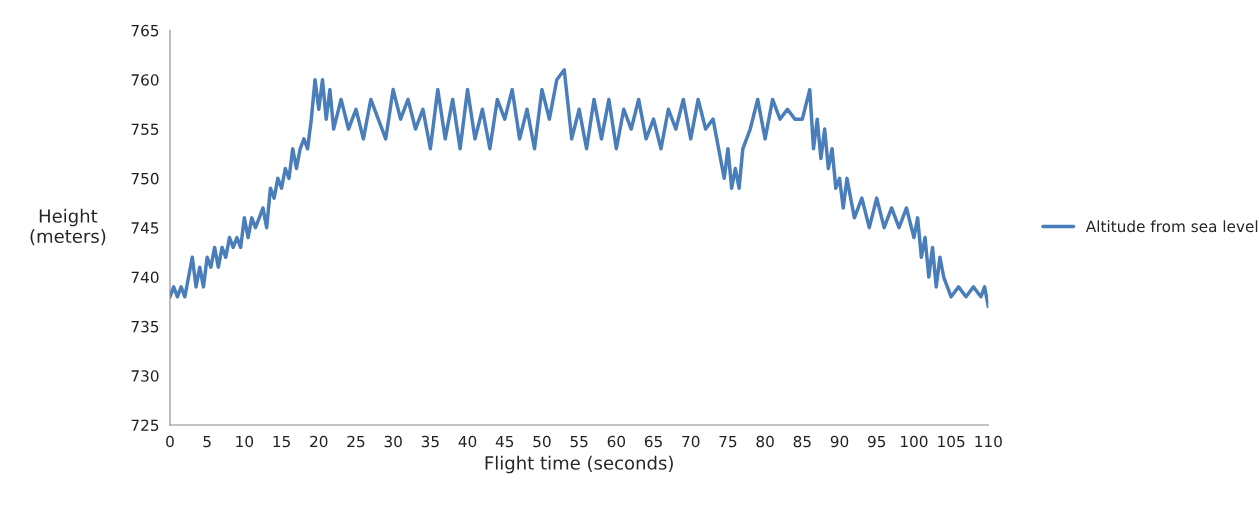  Describe the element at coordinates (145, 228) in the screenshot. I see `y-tick-label: 745` at that location.